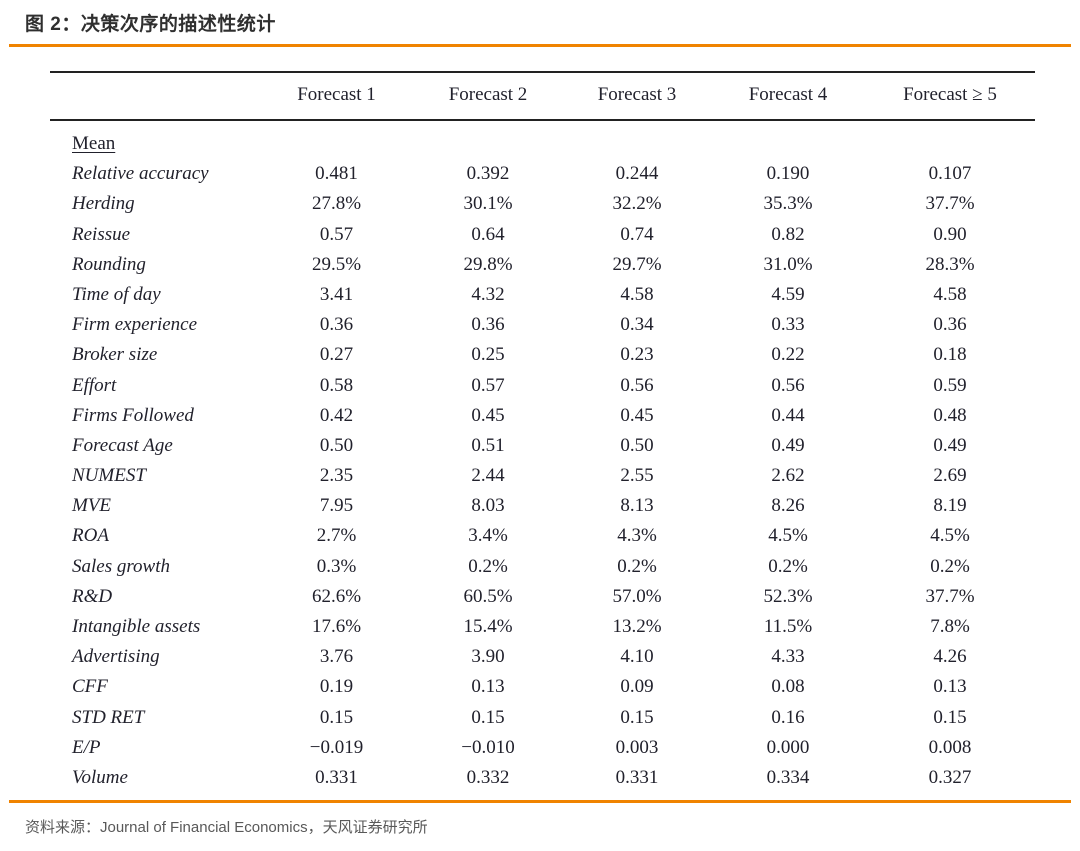 This screenshot has width=1080, height=851. I want to click on row-value: −0.010, so click(488, 747).